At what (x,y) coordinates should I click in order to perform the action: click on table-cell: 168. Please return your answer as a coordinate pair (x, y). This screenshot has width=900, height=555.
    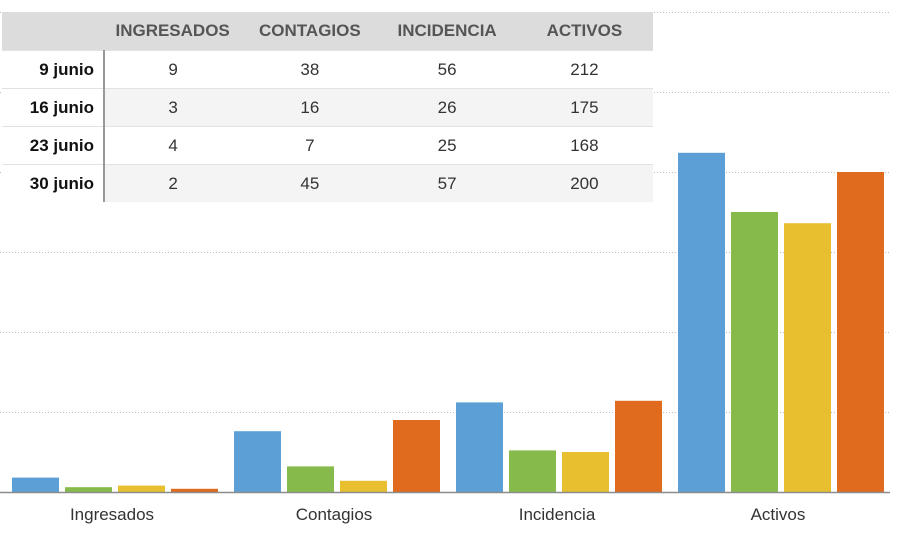
    Looking at the image, I should click on (584, 145).